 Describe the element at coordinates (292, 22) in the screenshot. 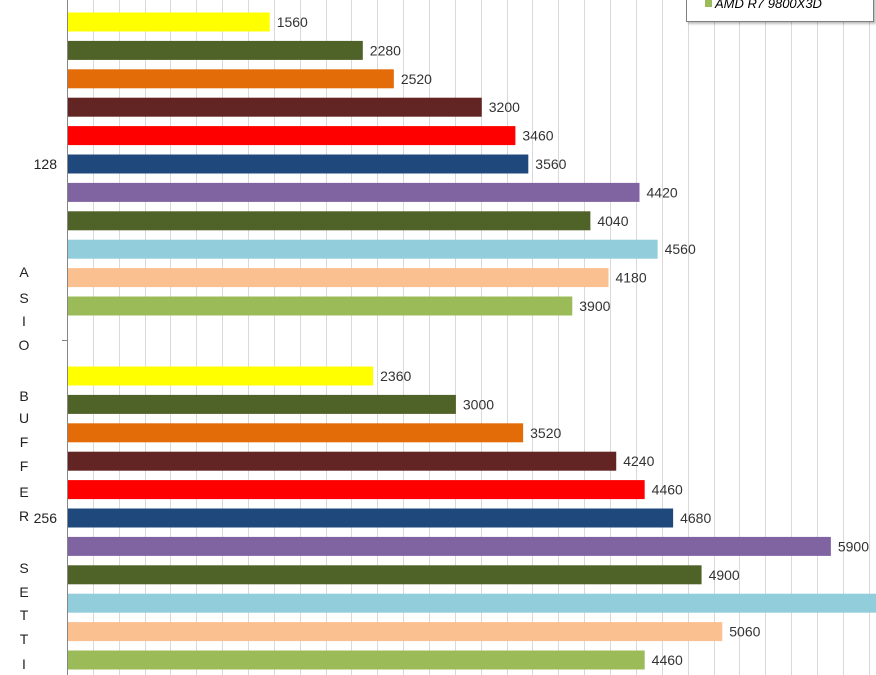

I see `bar-value-label: 1560` at that location.